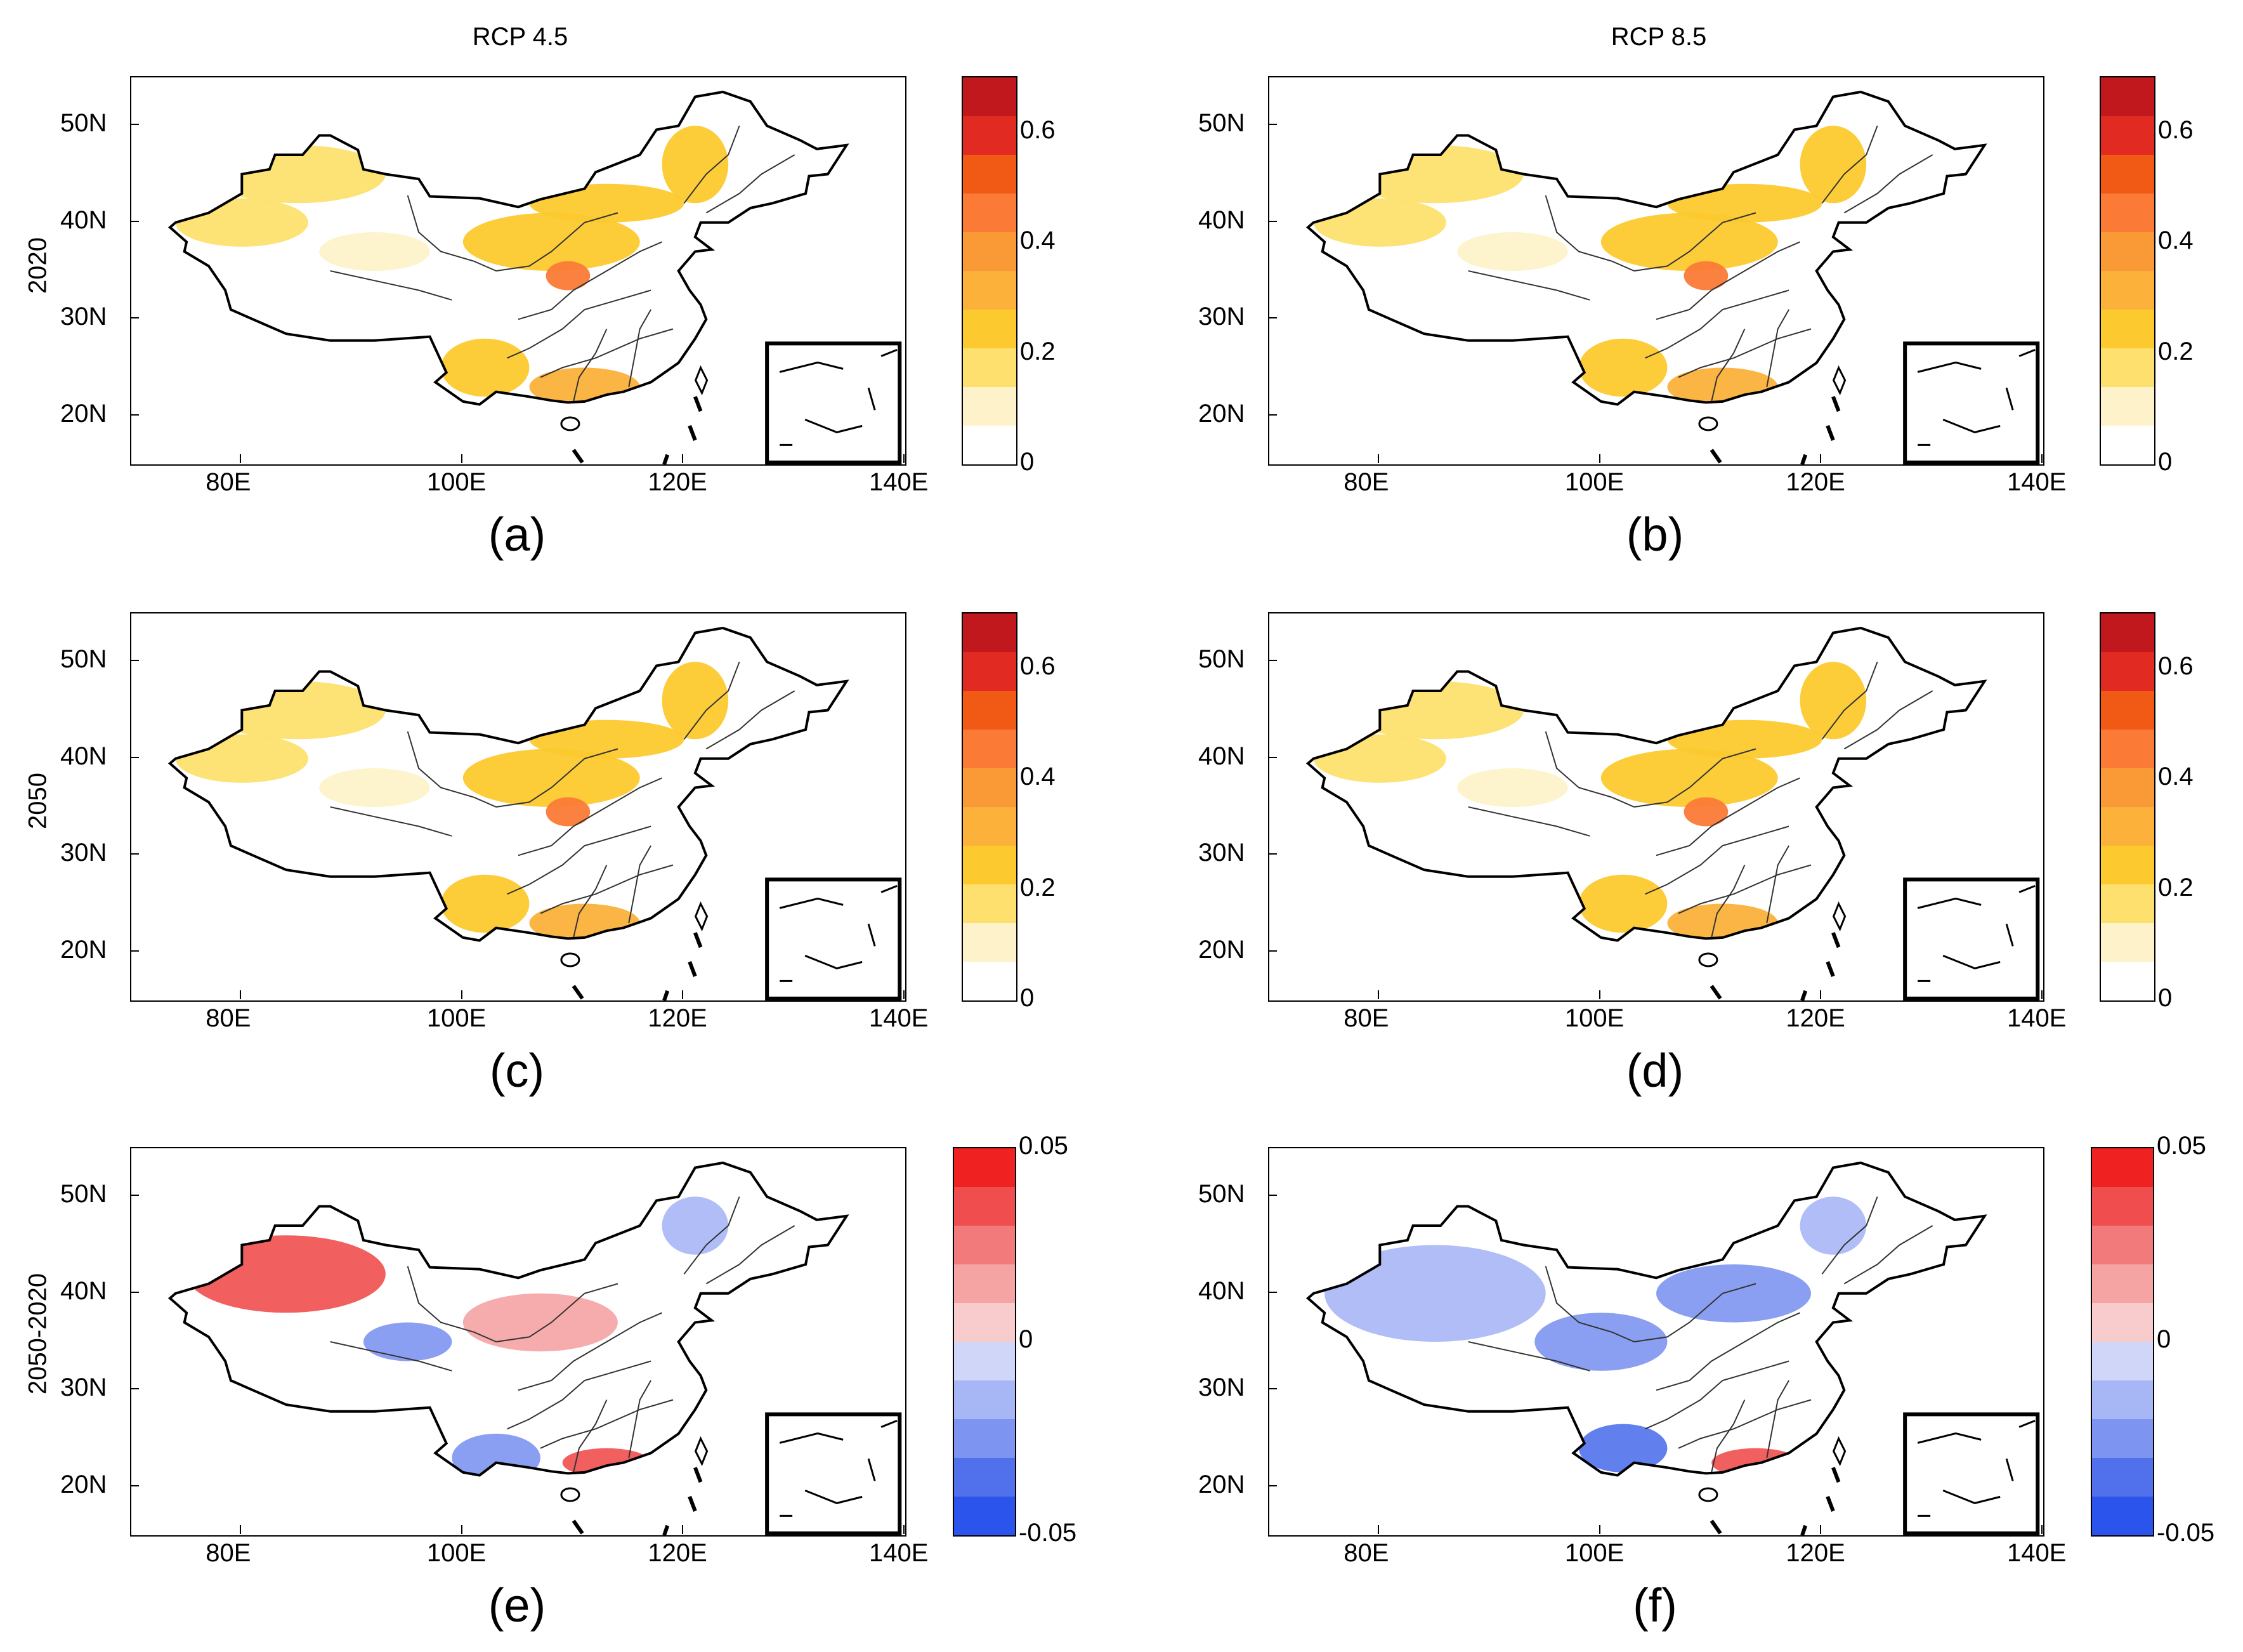  Describe the element at coordinates (517, 534) in the screenshot. I see `panel-label-a: (a)` at that location.